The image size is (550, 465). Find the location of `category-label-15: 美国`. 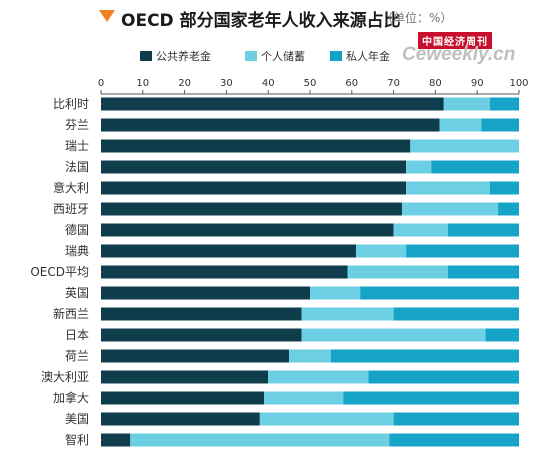

category-label-15: 美国 is located at coordinates (77, 419).